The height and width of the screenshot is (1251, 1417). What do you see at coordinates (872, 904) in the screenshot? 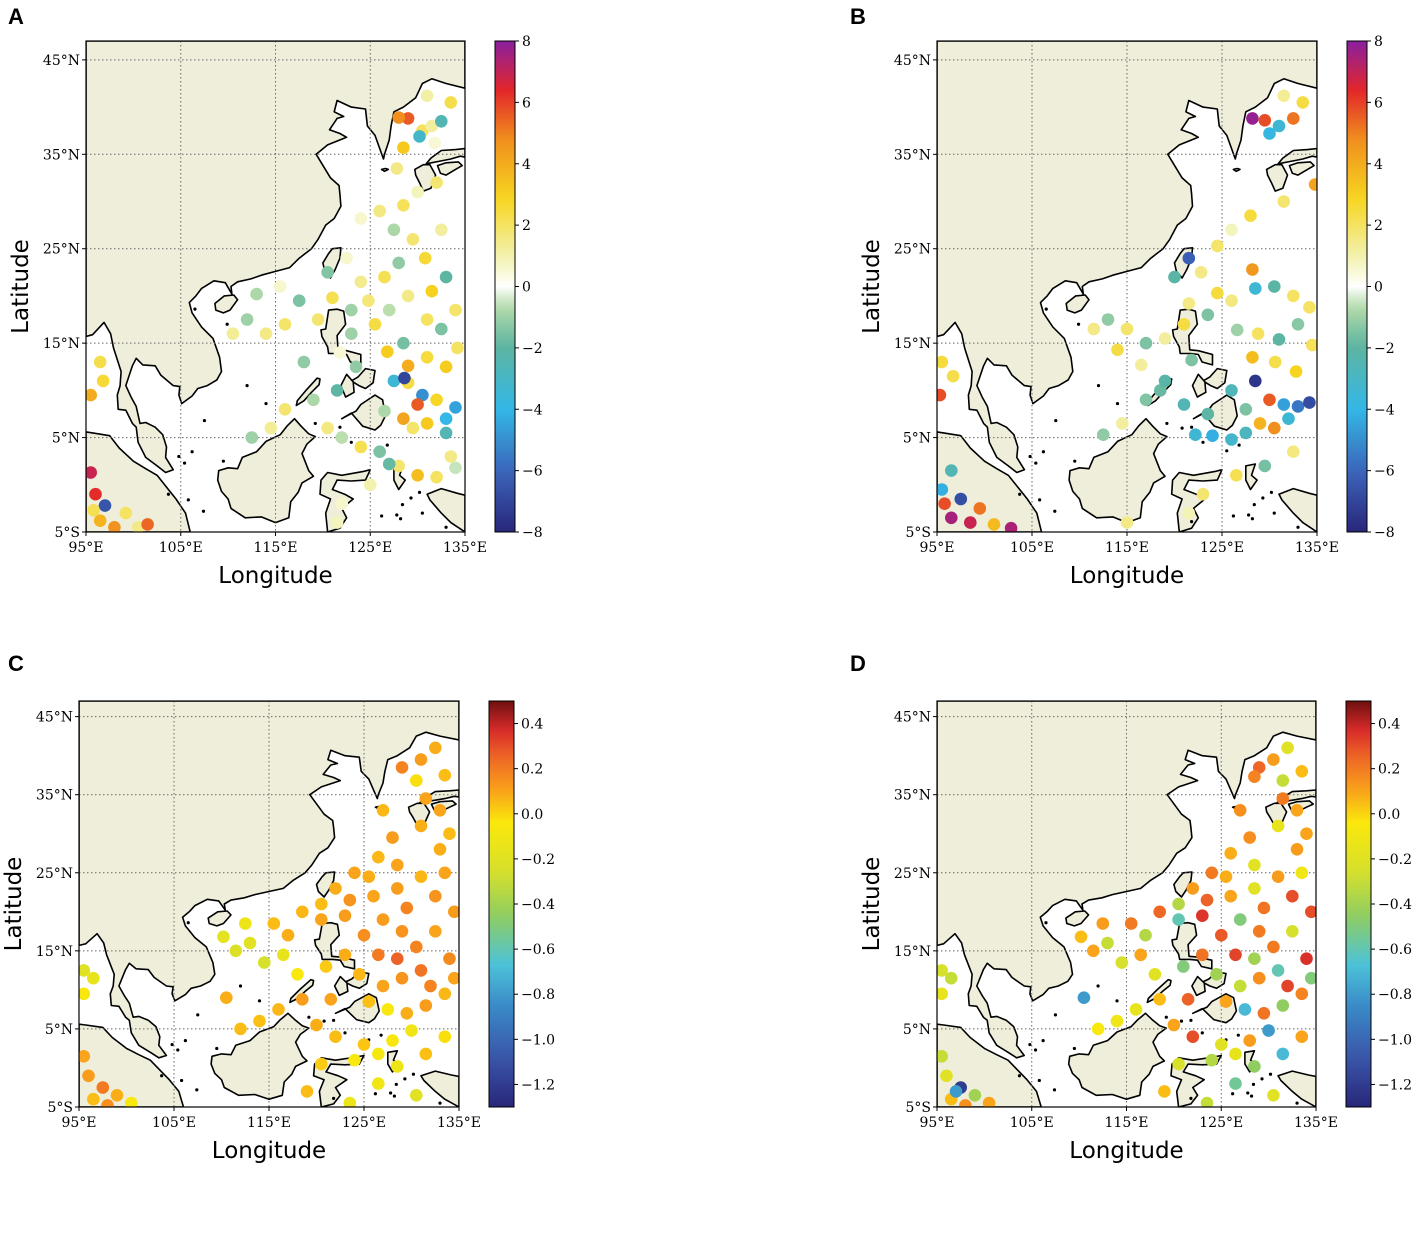
I see `y-axis-label: Latitude` at bounding box center [872, 904].